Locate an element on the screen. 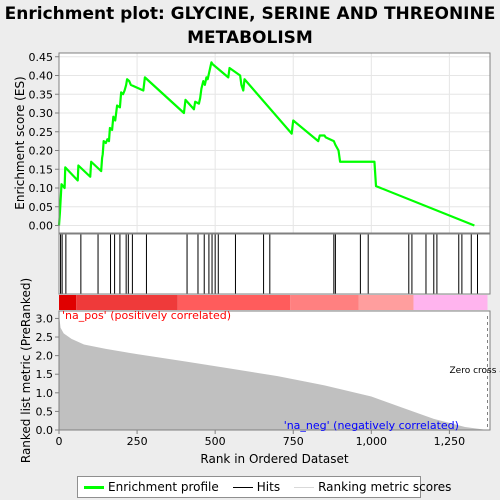 The width and height of the screenshot is (500, 500). legend-swatch-ranking is located at coordinates (304, 487).